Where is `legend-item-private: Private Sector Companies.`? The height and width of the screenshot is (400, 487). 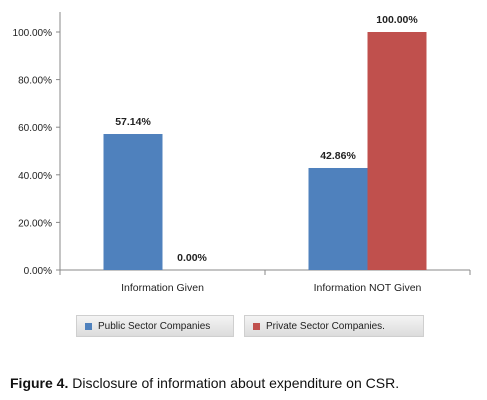
legend-item-private: Private Sector Companies. is located at coordinates (334, 326).